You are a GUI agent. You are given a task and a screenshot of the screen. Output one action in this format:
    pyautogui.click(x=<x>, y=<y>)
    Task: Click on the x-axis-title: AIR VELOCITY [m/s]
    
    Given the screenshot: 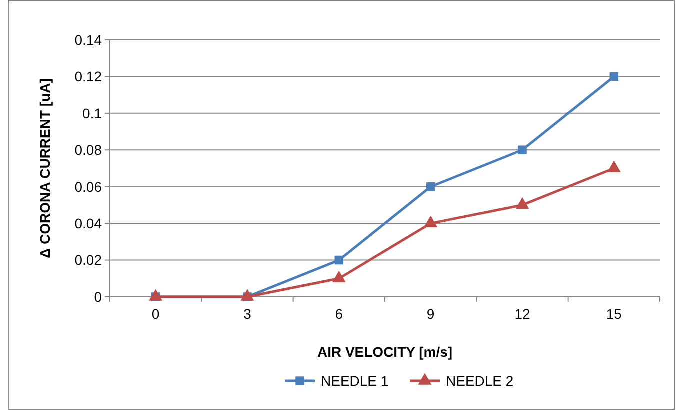 What is the action you would take?
    pyautogui.click(x=385, y=352)
    